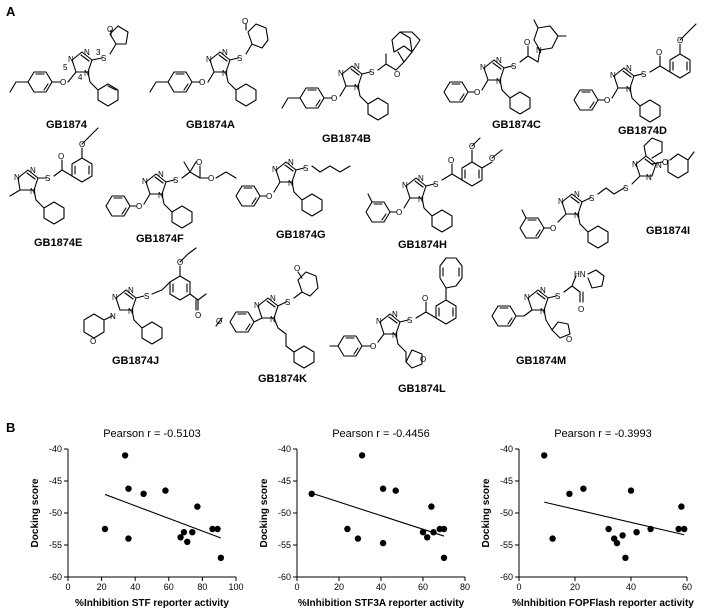 This screenshot has height=614, width=708. Describe the element at coordinates (381, 434) in the screenshot. I see `chart-title: Pearson r = -0.4456` at that location.